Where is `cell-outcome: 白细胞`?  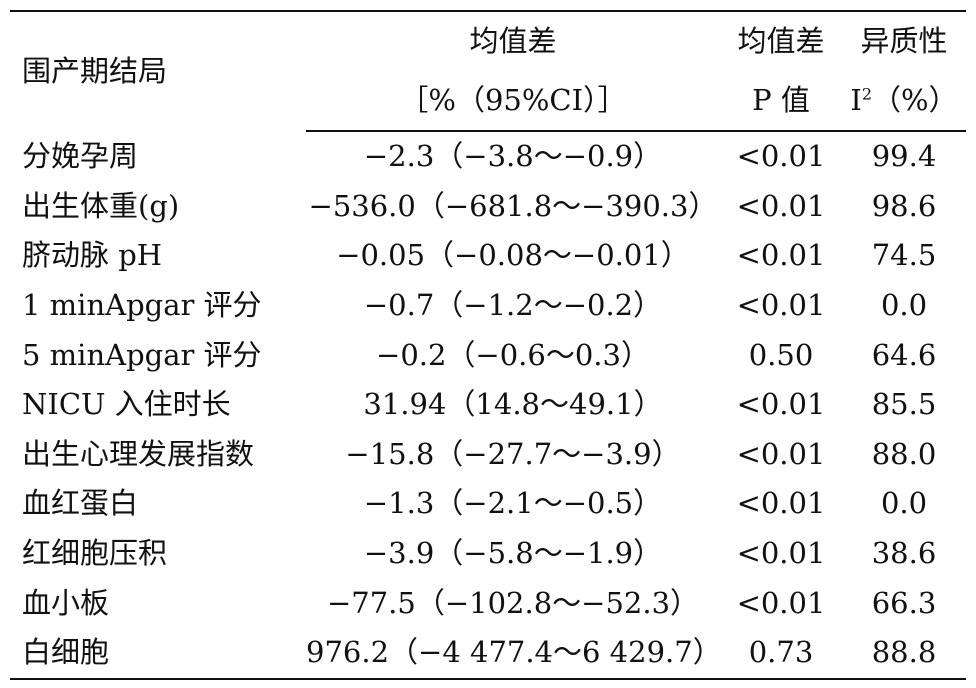 cell-outcome: 白细胞 is located at coordinates (158, 653).